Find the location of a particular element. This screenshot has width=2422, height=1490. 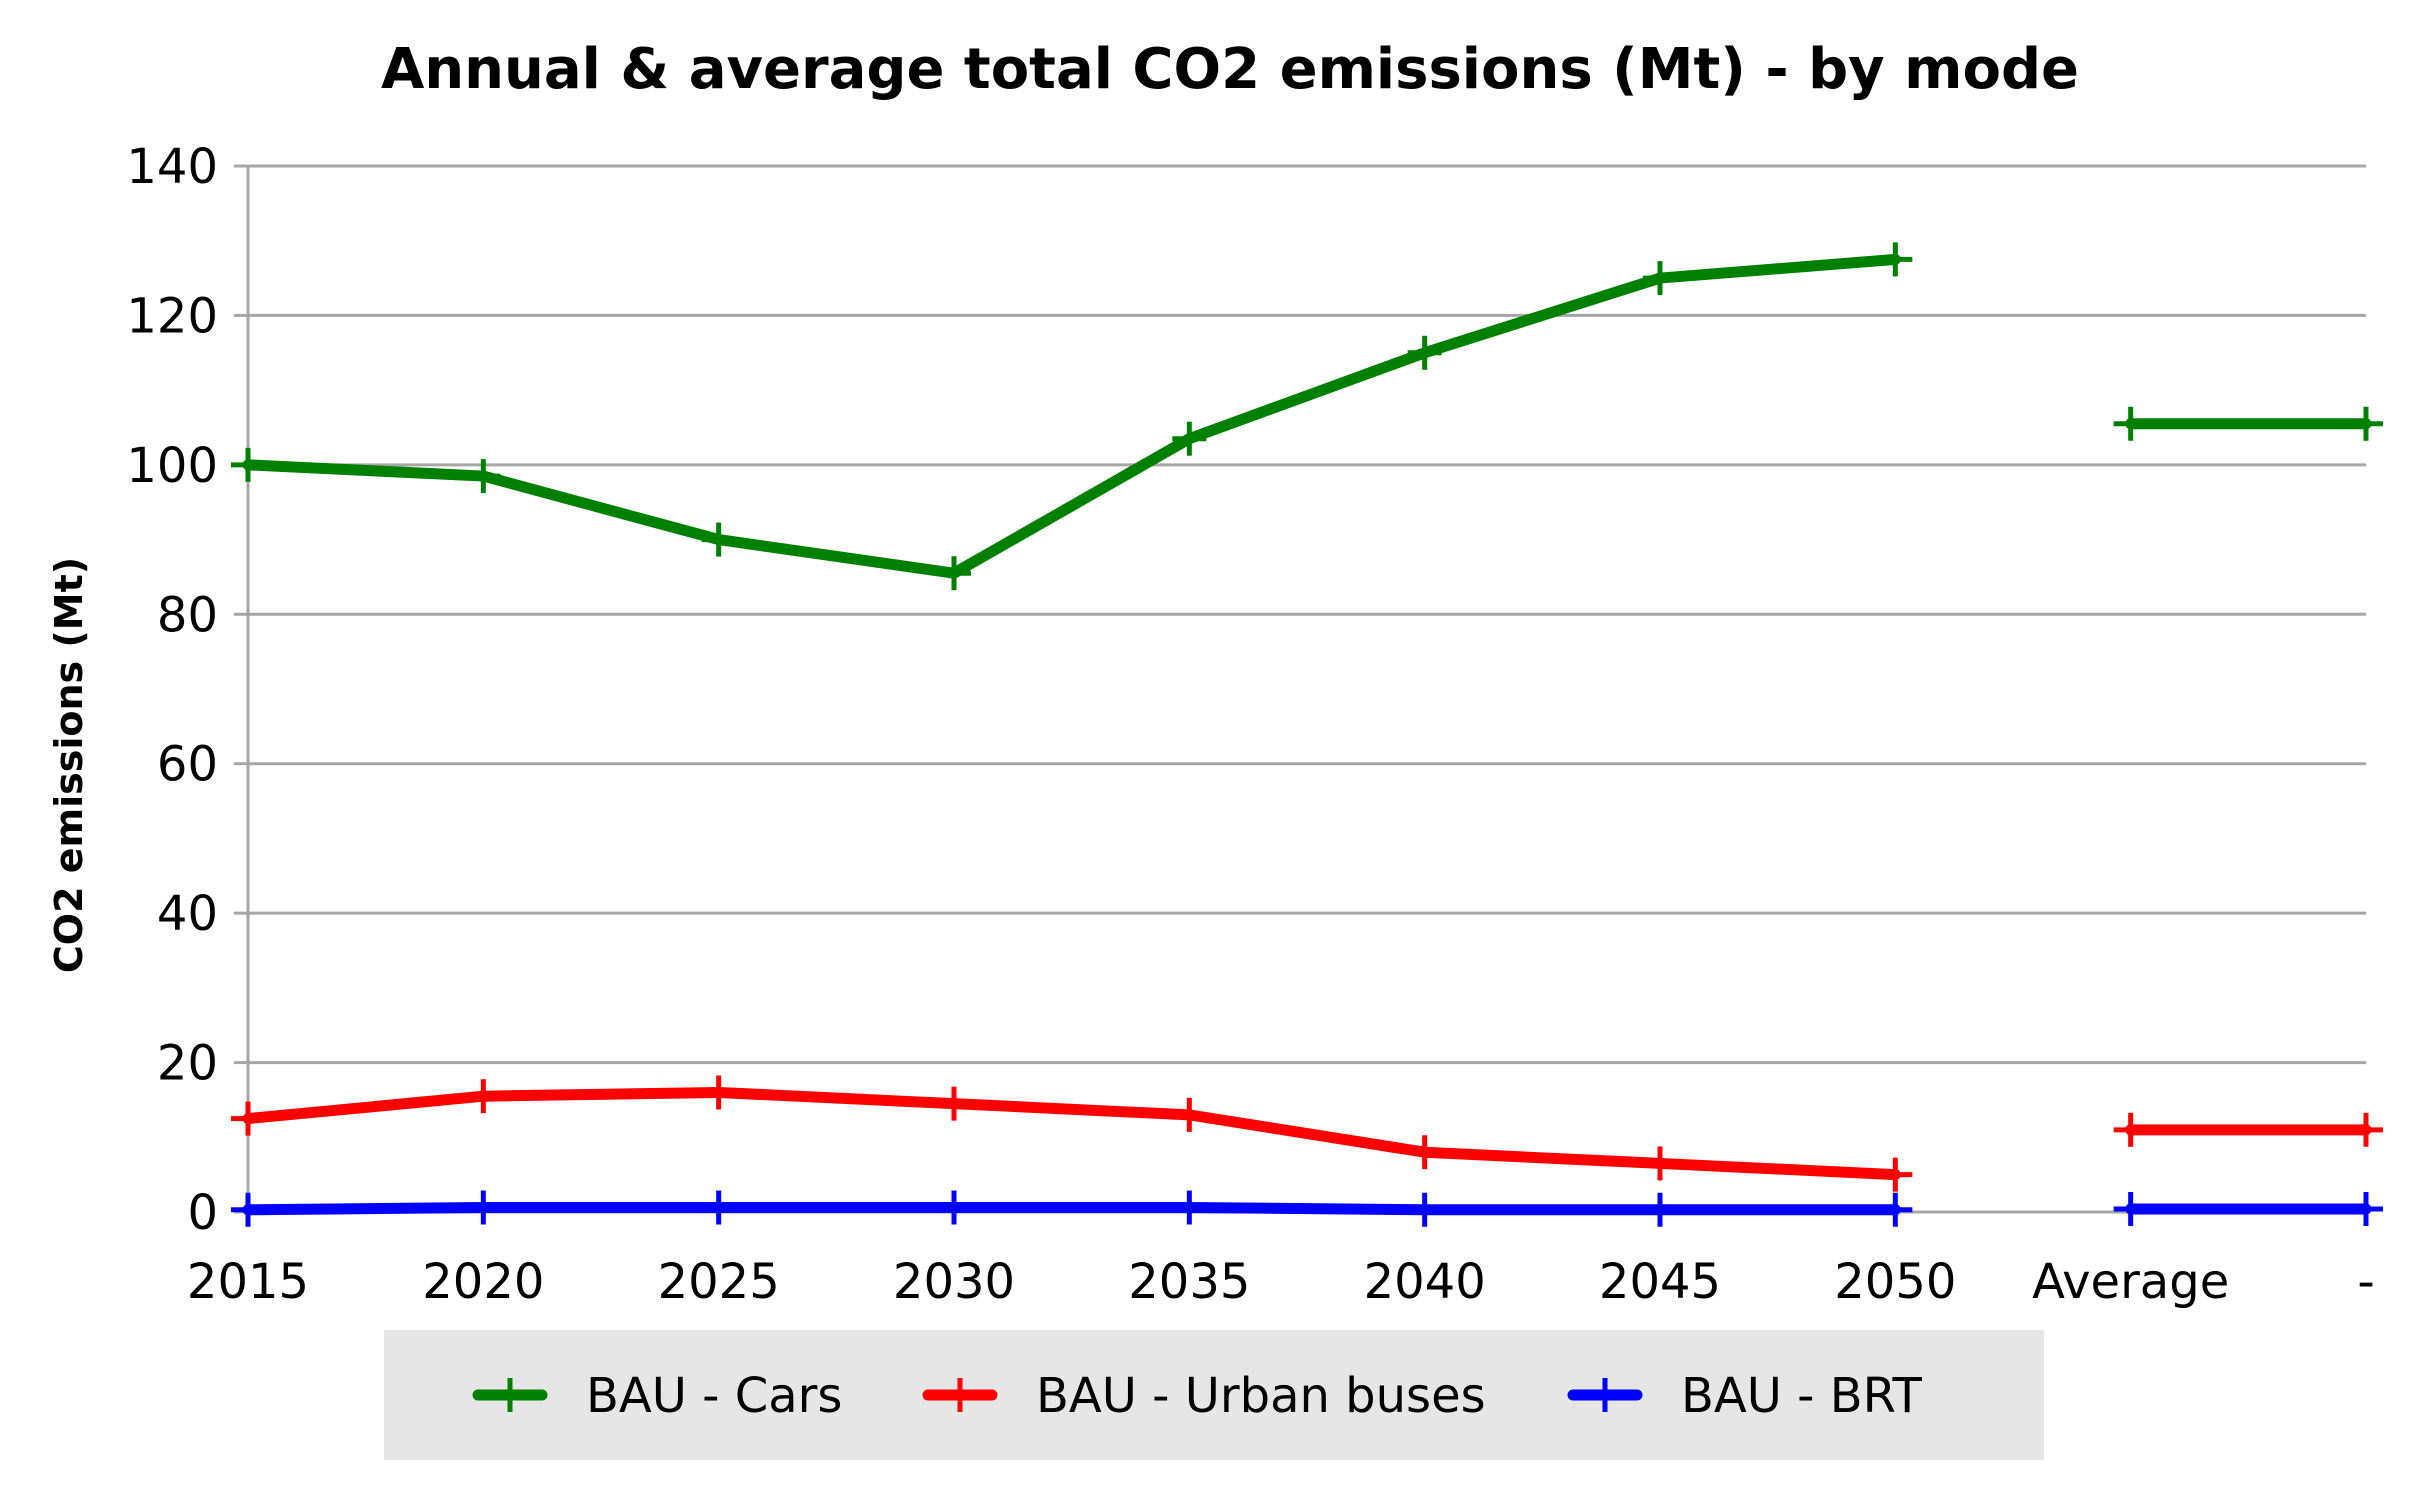

legend-entry: BAU - Urban buses is located at coordinates (1204, 1396).